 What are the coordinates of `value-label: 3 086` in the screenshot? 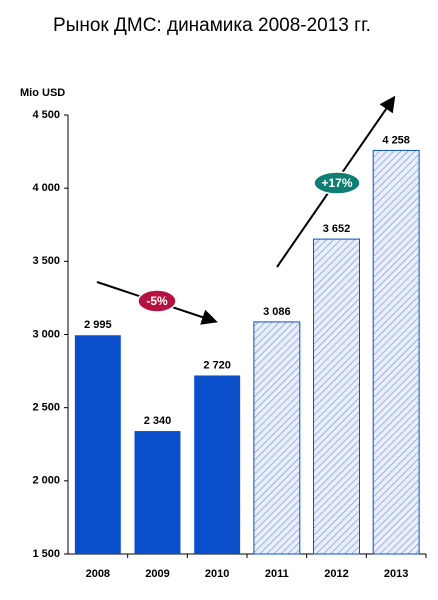 It's located at (277, 312).